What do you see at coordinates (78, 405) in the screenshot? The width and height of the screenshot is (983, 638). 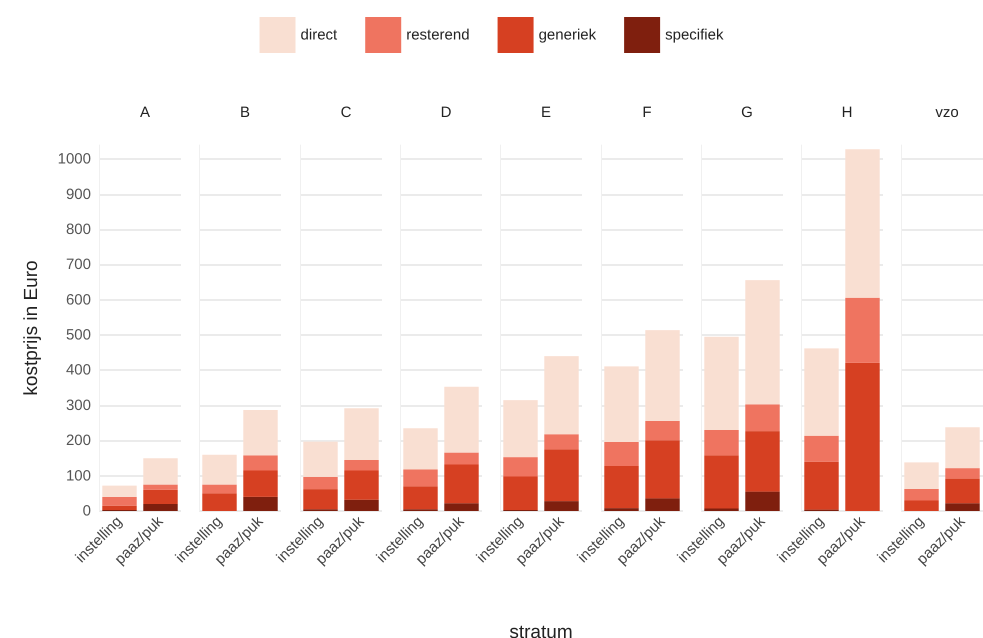 I see `y-tick-label: 300` at bounding box center [78, 405].